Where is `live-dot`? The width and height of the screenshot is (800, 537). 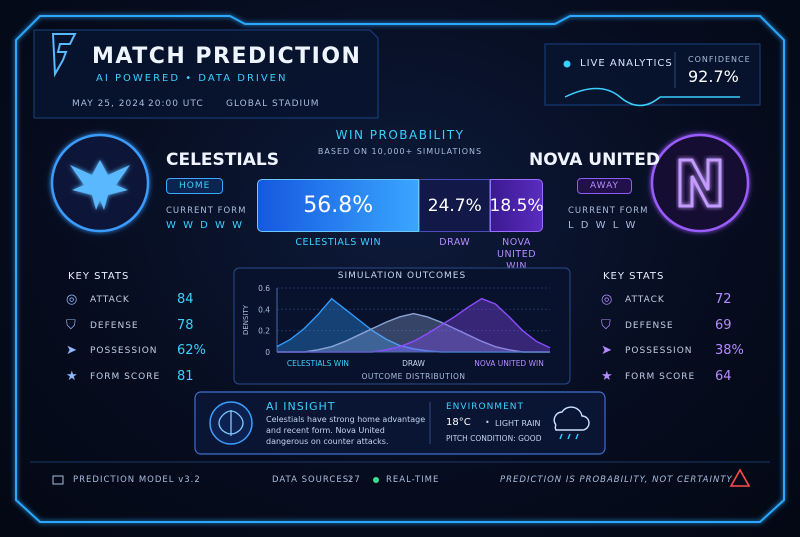 live-dot is located at coordinates (567, 64).